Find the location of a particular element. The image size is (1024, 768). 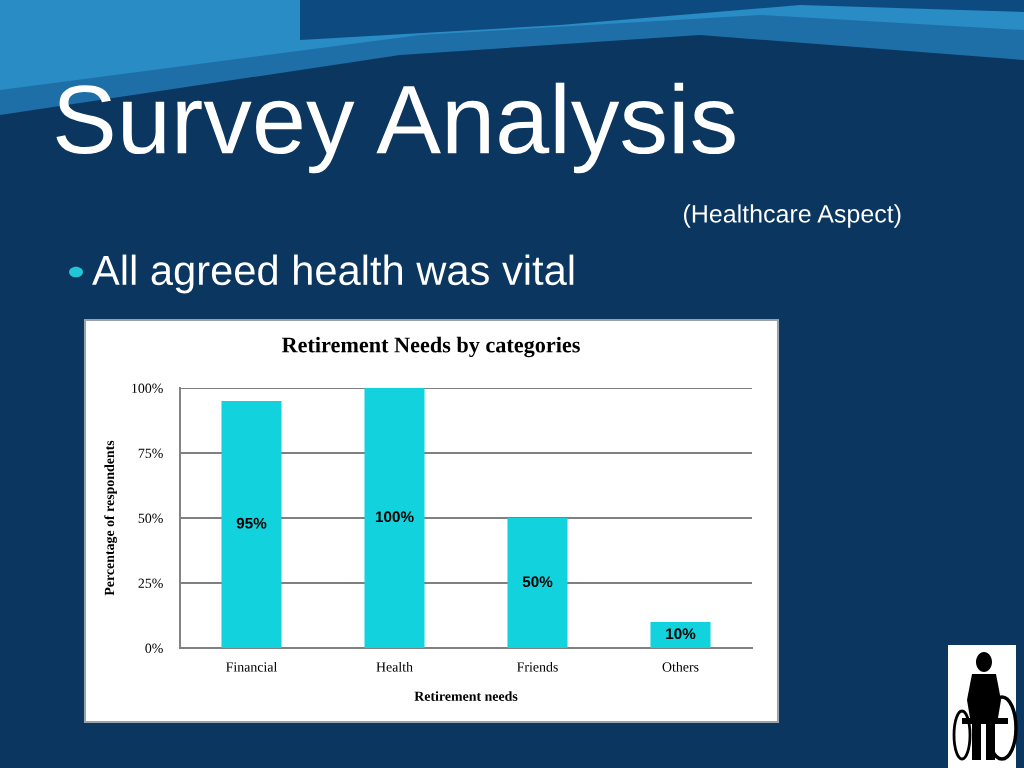

x-tick-label: Others is located at coordinates (680, 666).